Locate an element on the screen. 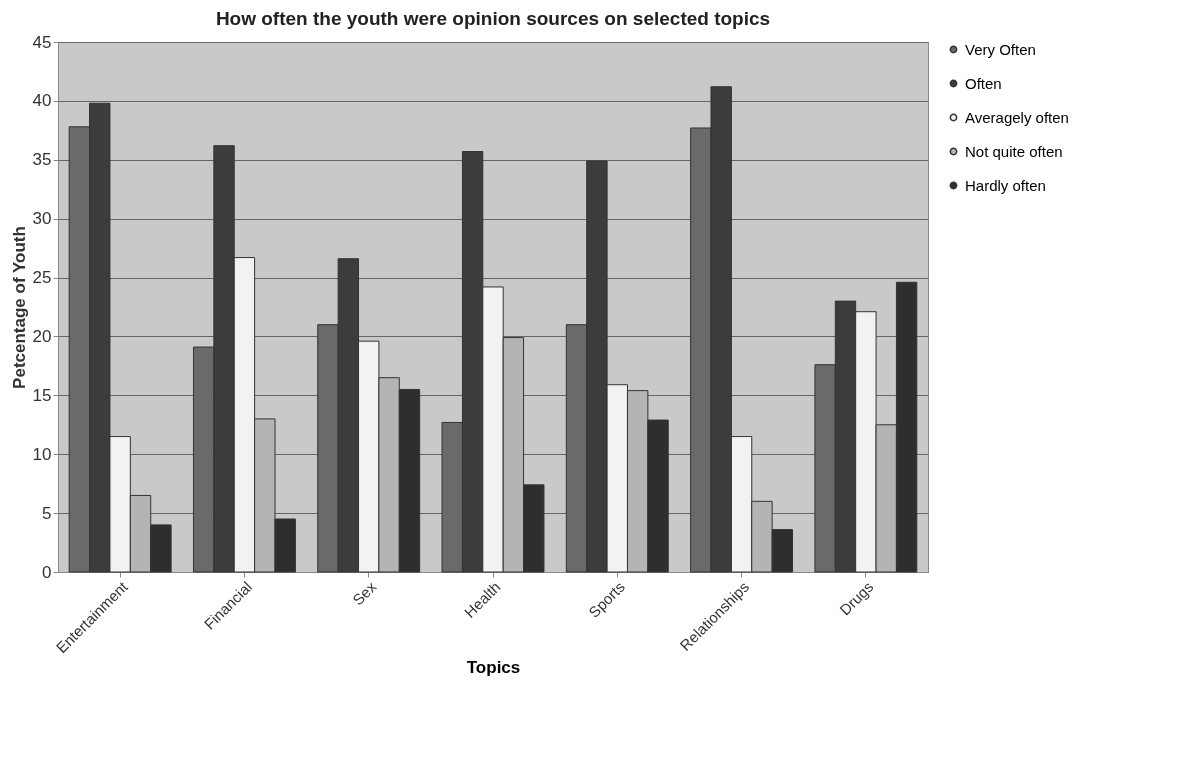 The width and height of the screenshot is (1182, 784). y-tick-label: 20 is located at coordinates (42, 336).